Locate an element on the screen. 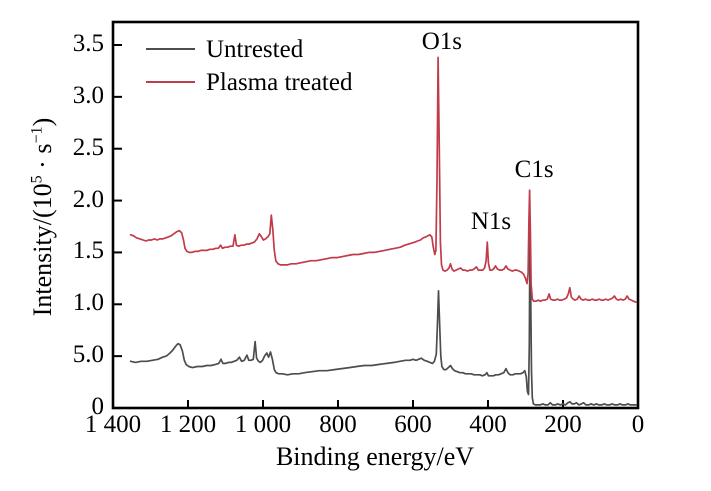 This screenshot has width=711, height=491. y-tick-label: 1.0 is located at coordinates (88, 303).